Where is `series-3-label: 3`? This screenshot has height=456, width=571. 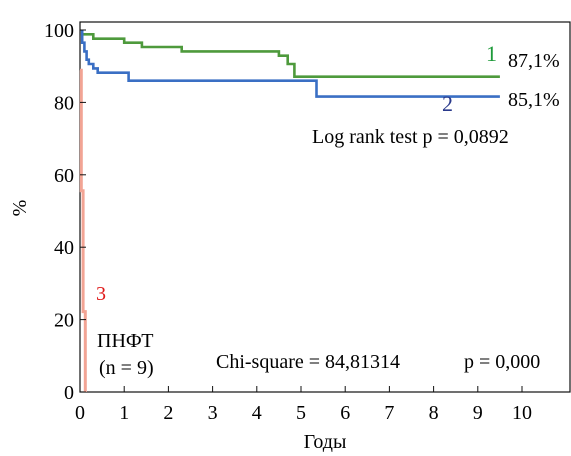 series-3-label: 3 is located at coordinates (101, 294).